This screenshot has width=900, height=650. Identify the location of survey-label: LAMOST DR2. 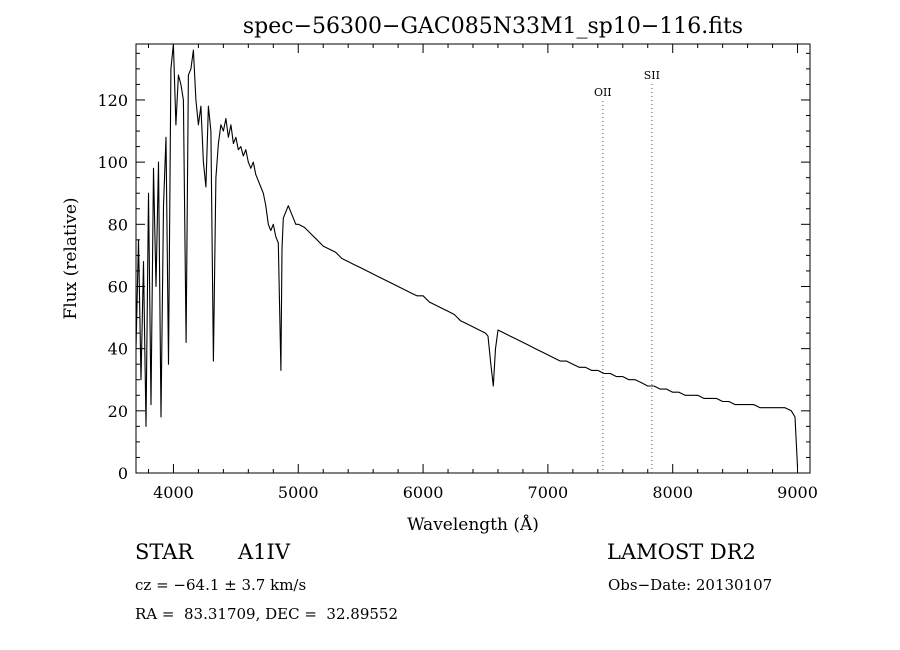
(681, 552).